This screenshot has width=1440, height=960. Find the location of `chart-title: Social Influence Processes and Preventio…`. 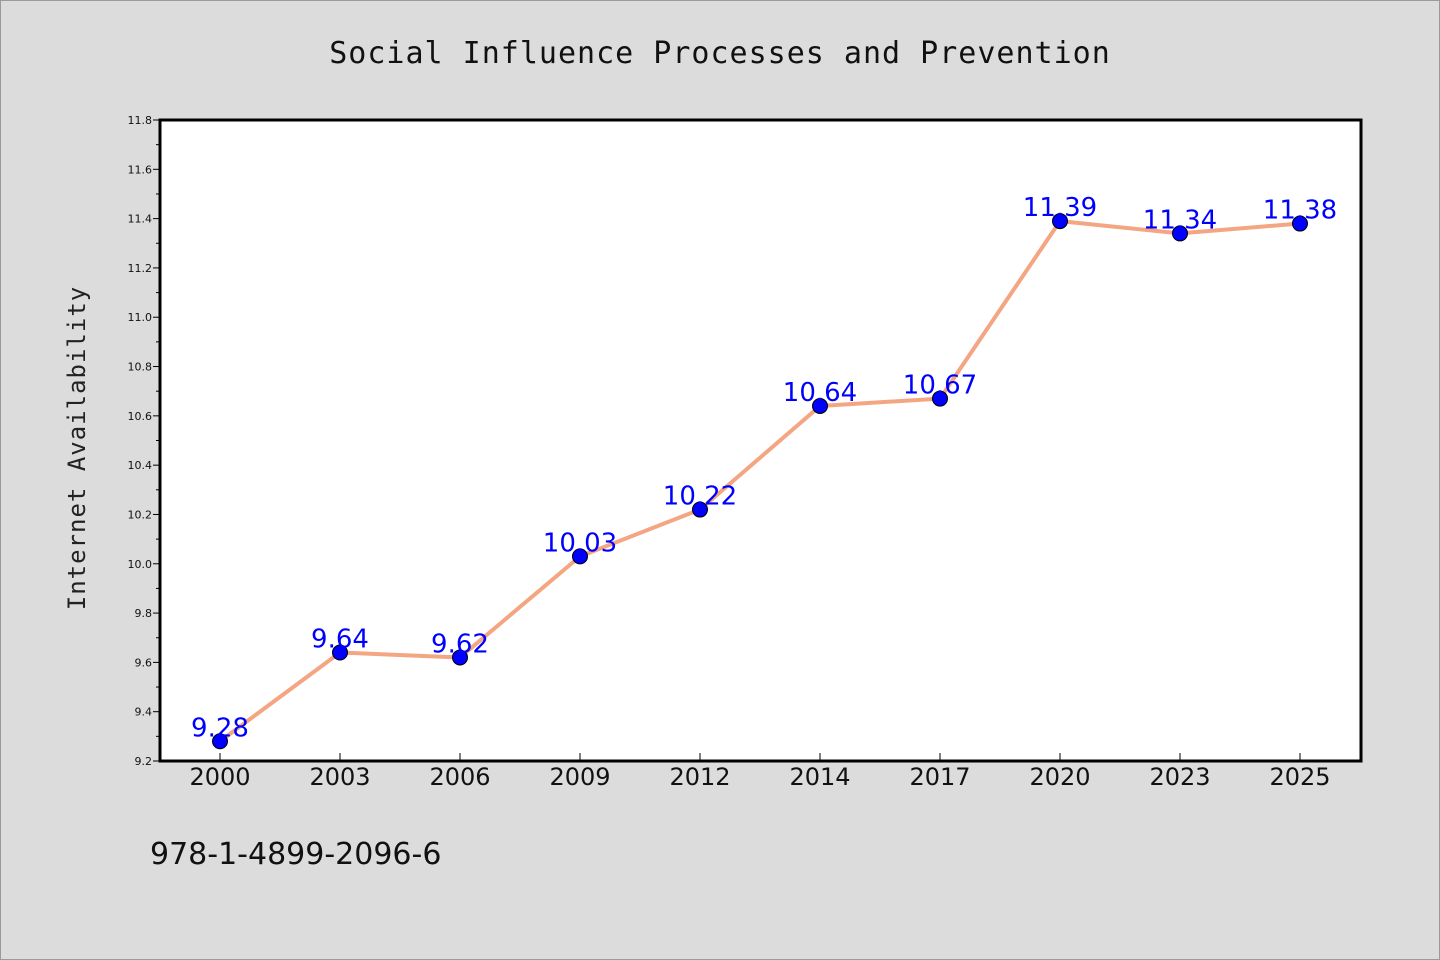

chart-title: Social Influence Processes and Preventio… is located at coordinates (720, 53).